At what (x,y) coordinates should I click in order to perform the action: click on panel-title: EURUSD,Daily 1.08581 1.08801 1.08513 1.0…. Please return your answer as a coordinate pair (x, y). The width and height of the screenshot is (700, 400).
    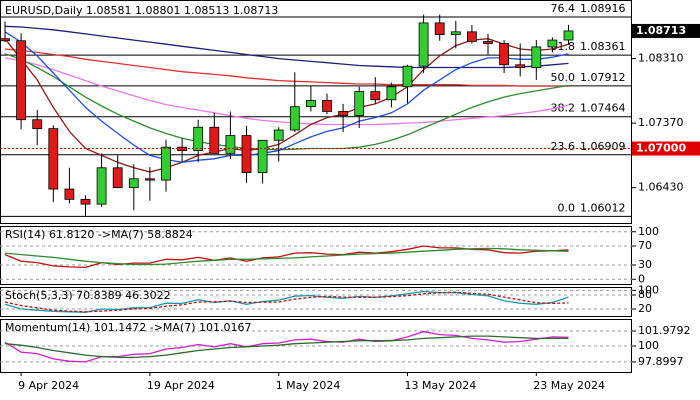
    Looking at the image, I should click on (141, 10).